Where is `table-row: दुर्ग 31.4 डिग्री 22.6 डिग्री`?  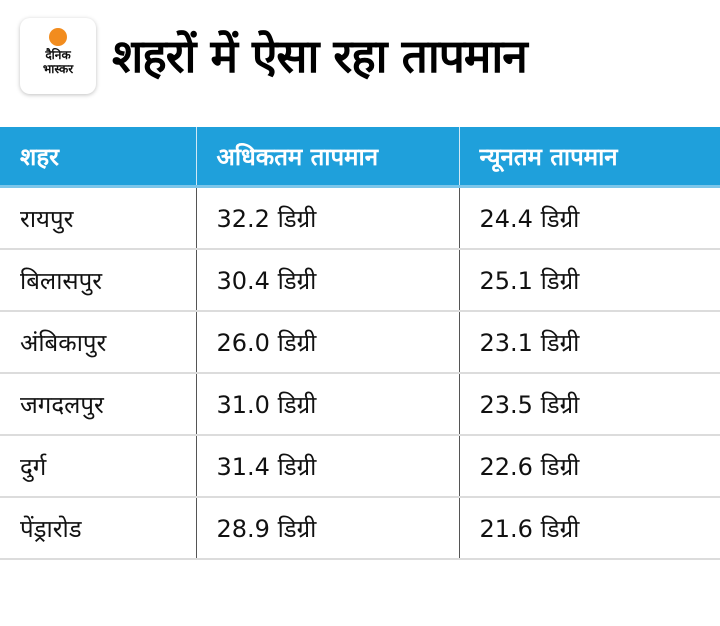
table-row: दुर्ग 31.4 डिग्री 22.6 डिग्री is located at coordinates (360, 466).